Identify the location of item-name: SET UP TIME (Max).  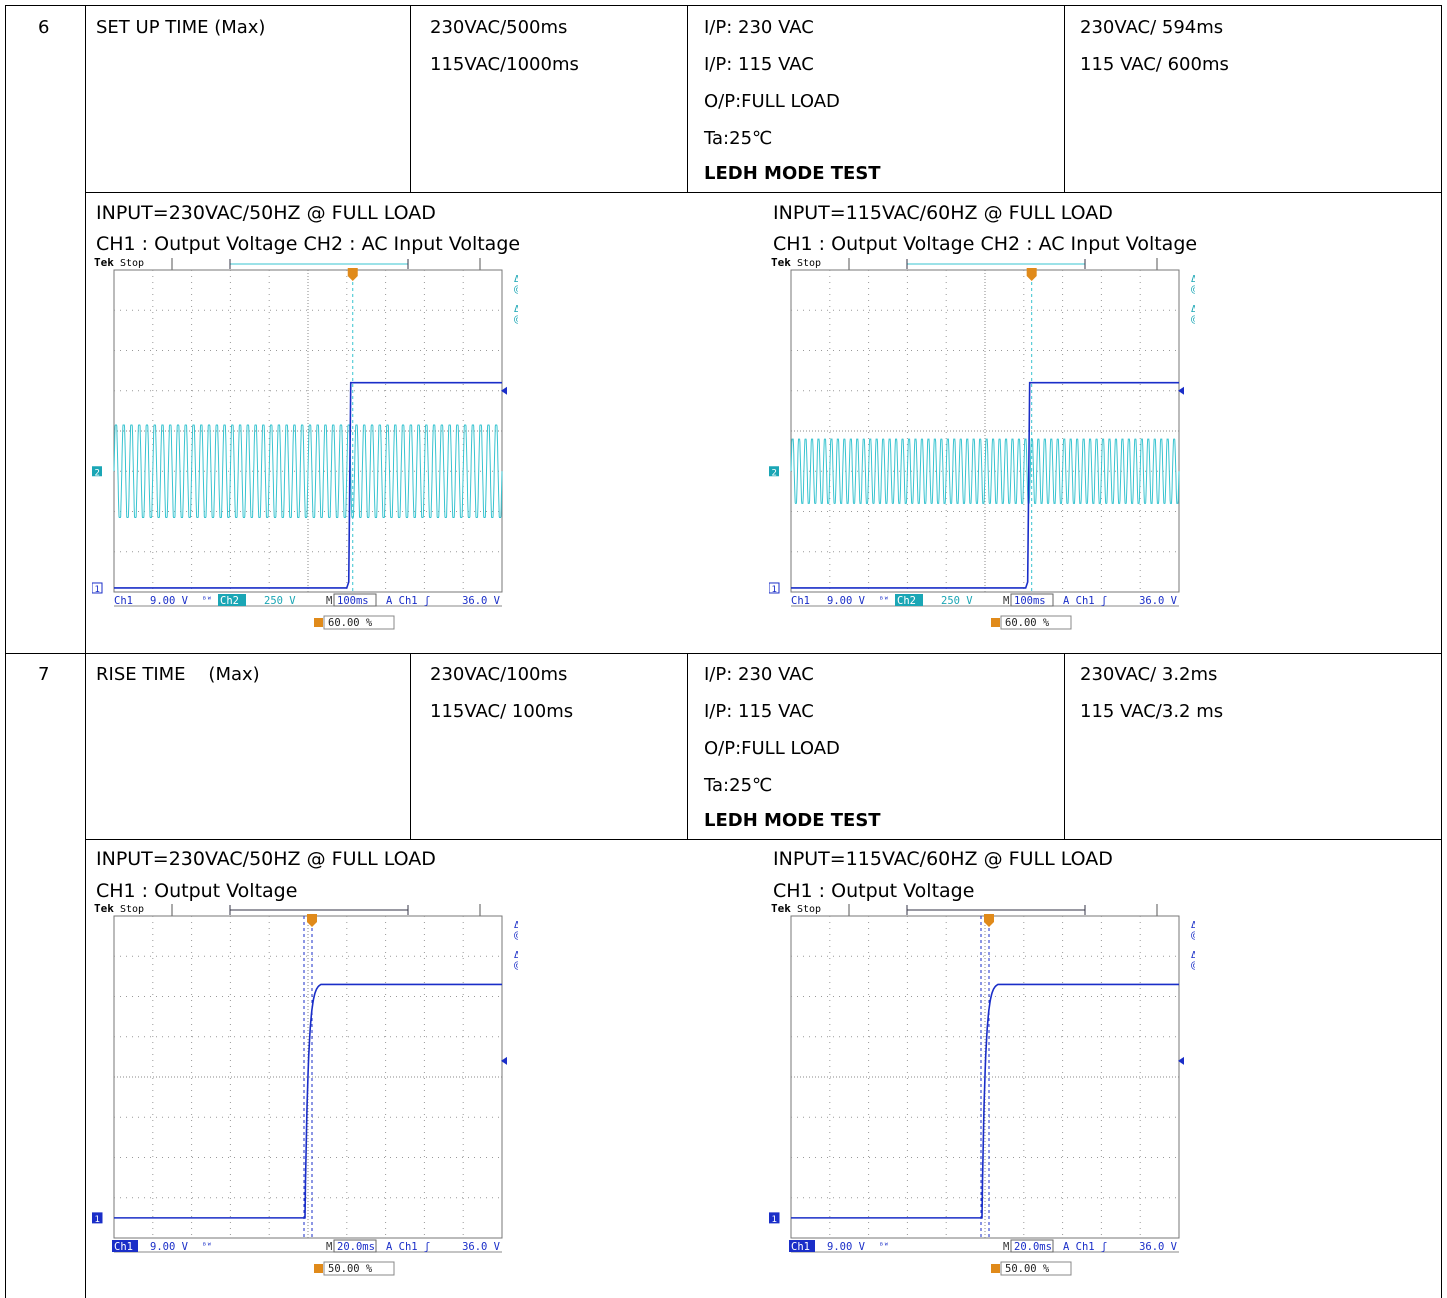
(181, 27).